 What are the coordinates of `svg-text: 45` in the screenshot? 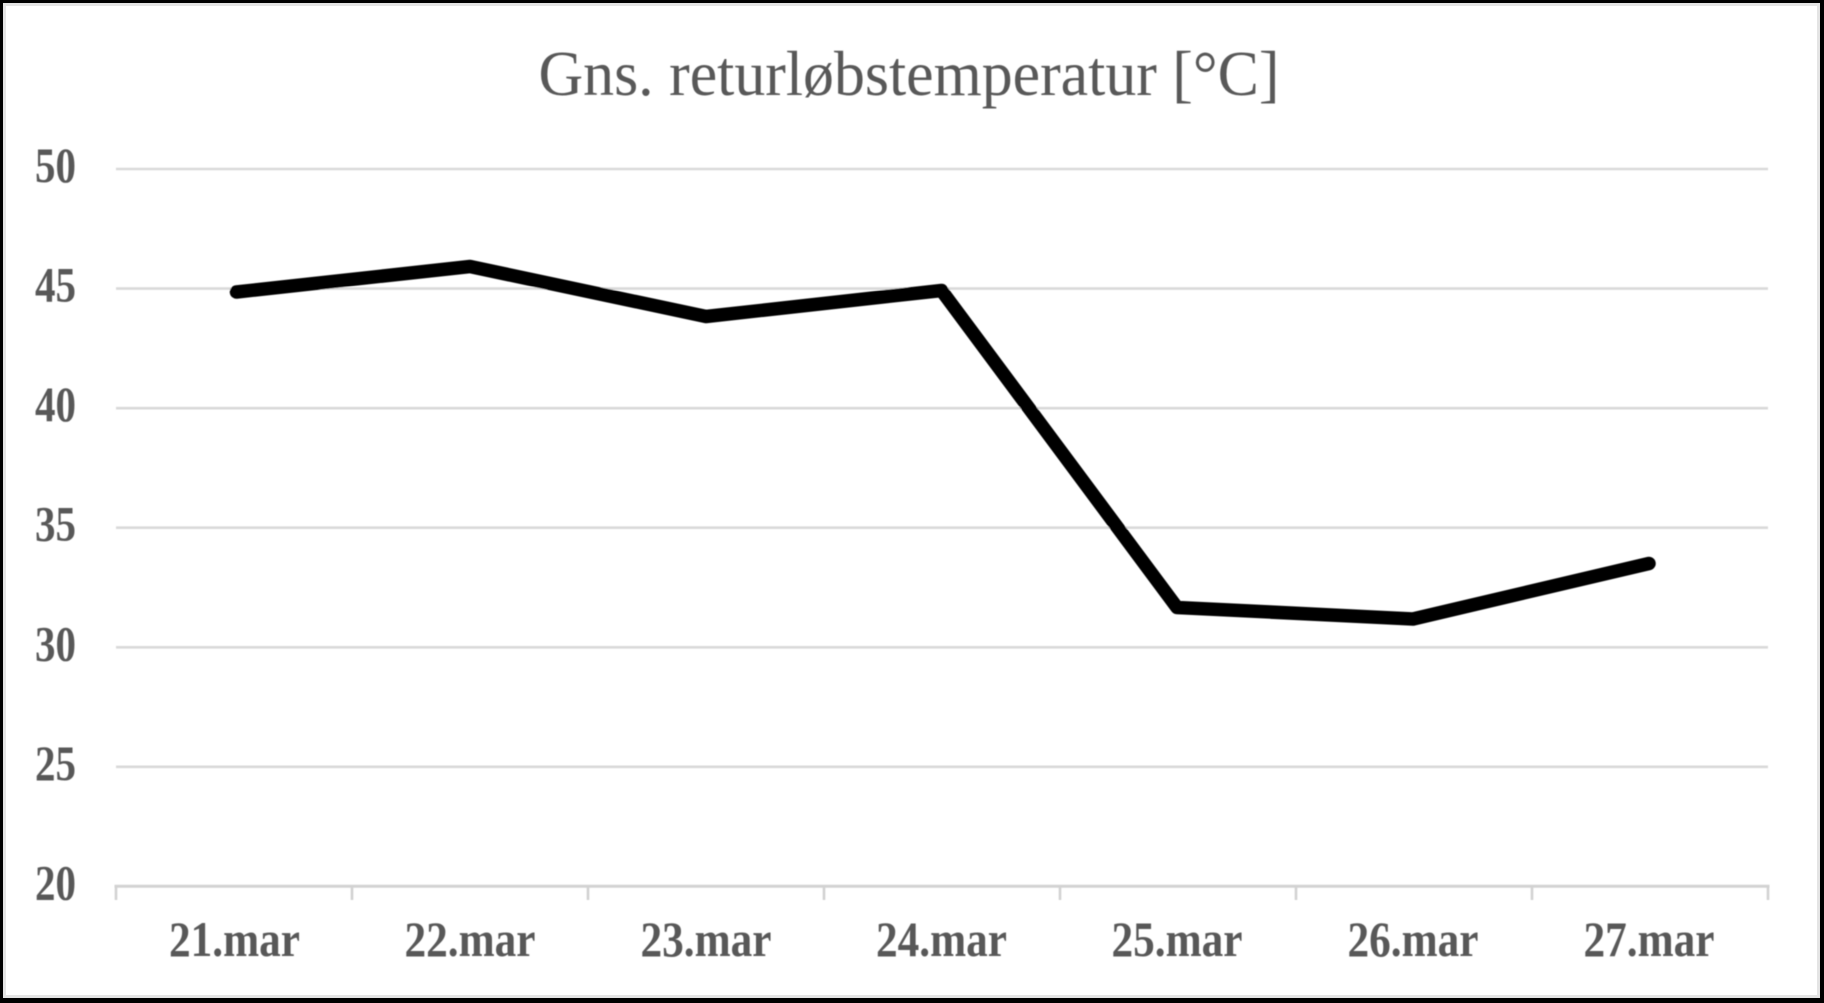 It's located at (55, 285).